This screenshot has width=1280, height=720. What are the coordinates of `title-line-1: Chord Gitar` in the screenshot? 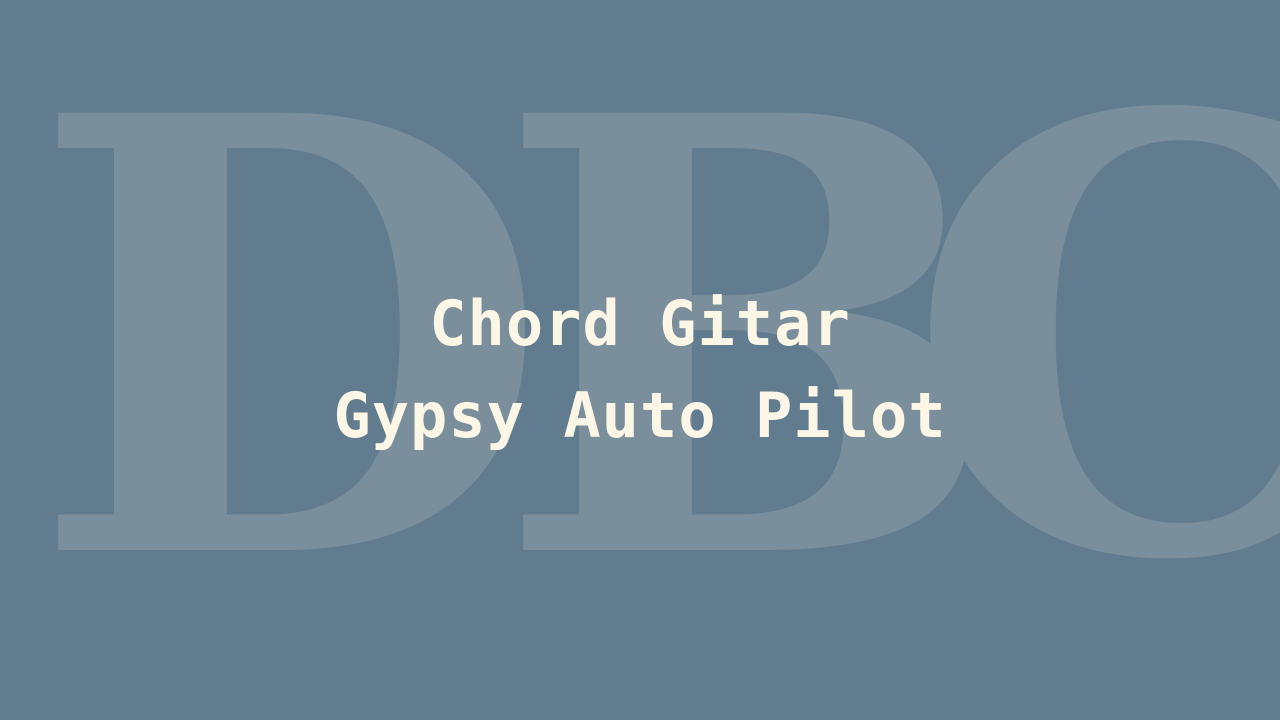 It's located at (640, 323).